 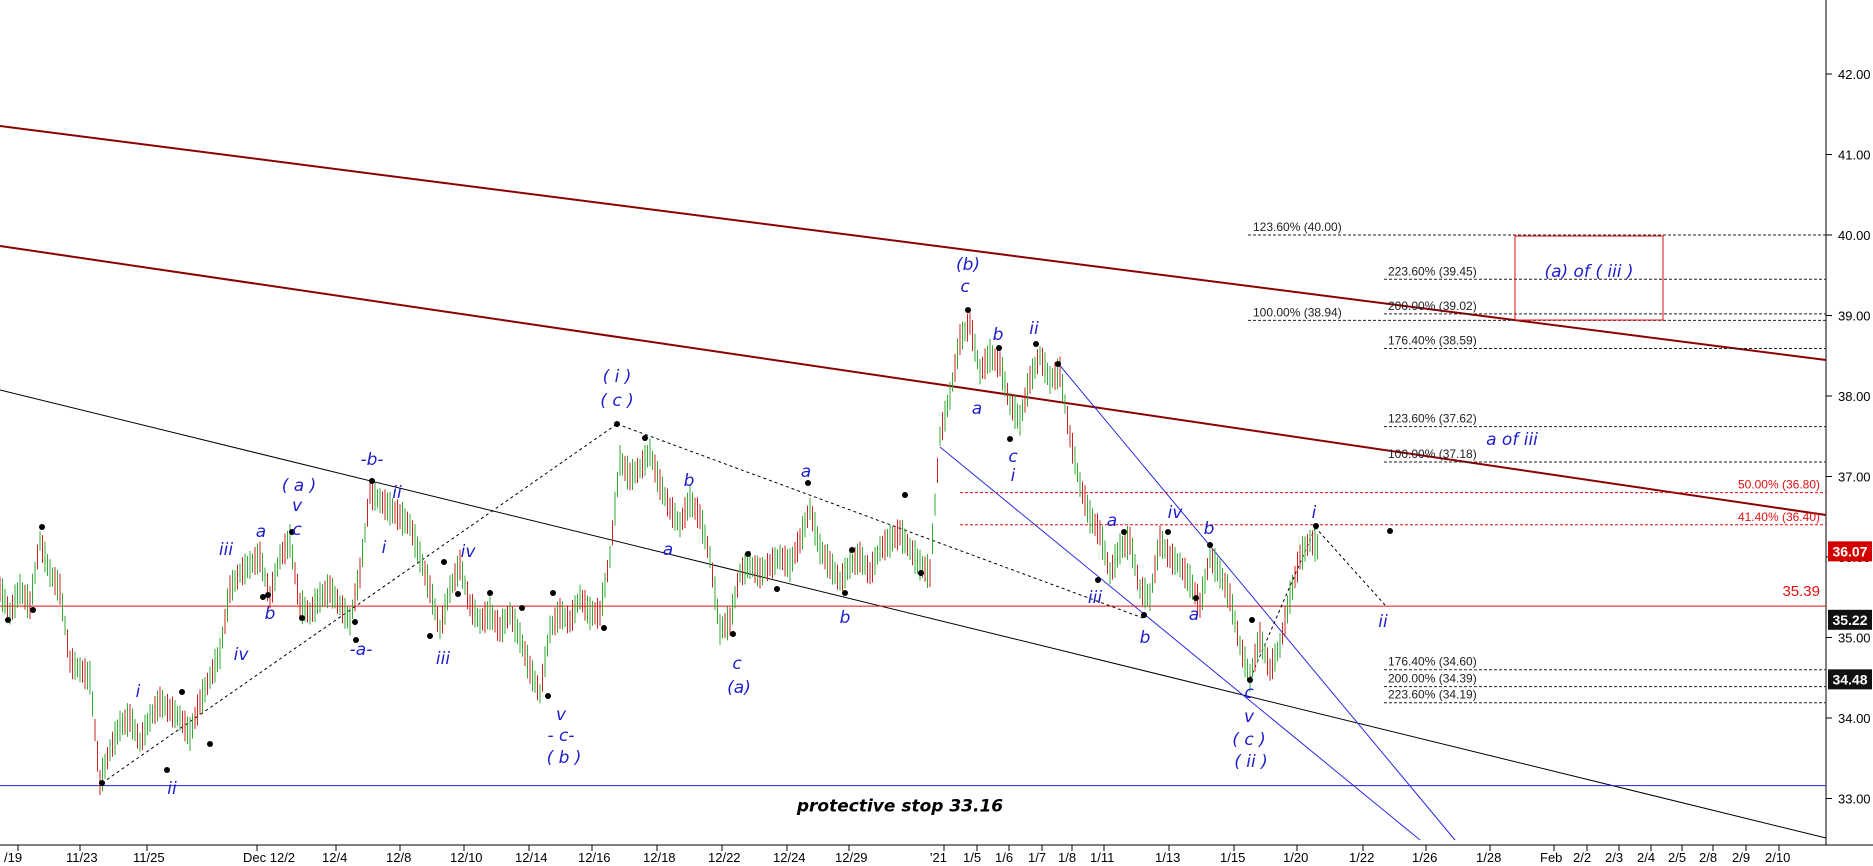 What do you see at coordinates (1297, 312) in the screenshot?
I see `fib-label: 100.00% (38.94)` at bounding box center [1297, 312].